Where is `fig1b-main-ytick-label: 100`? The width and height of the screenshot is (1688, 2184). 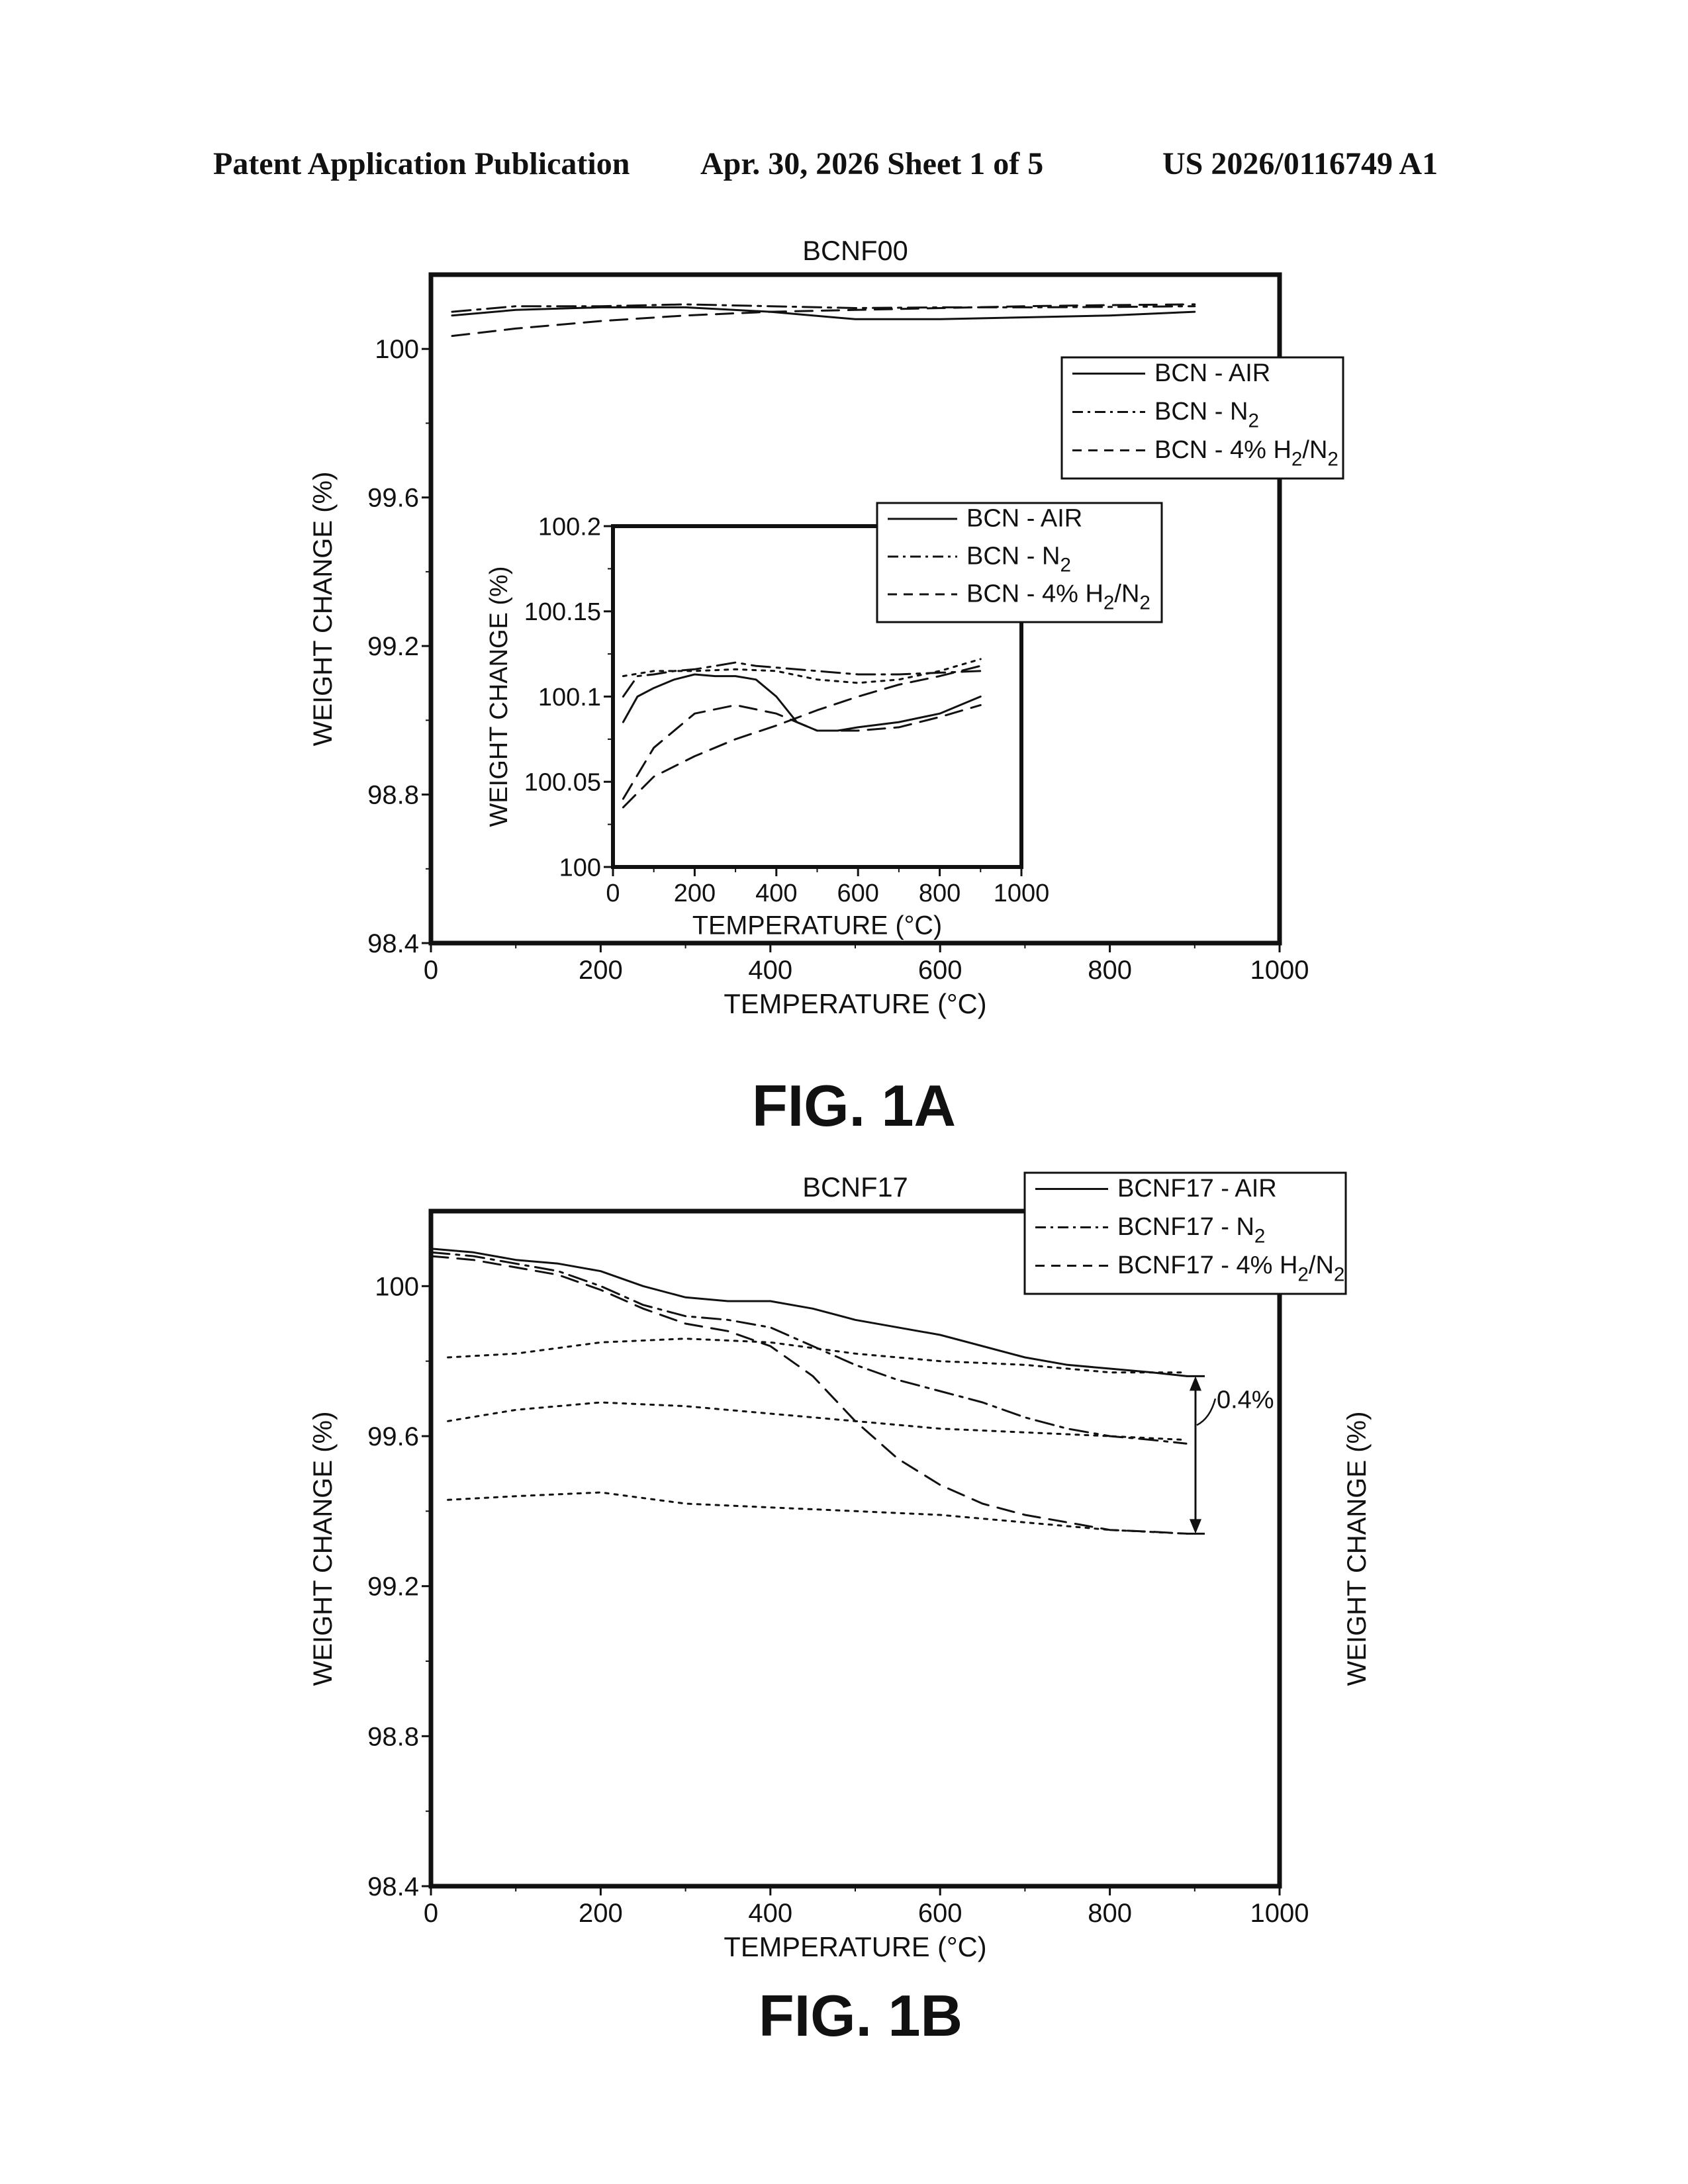 fig1b-main-ytick-label: 100 is located at coordinates (397, 1287).